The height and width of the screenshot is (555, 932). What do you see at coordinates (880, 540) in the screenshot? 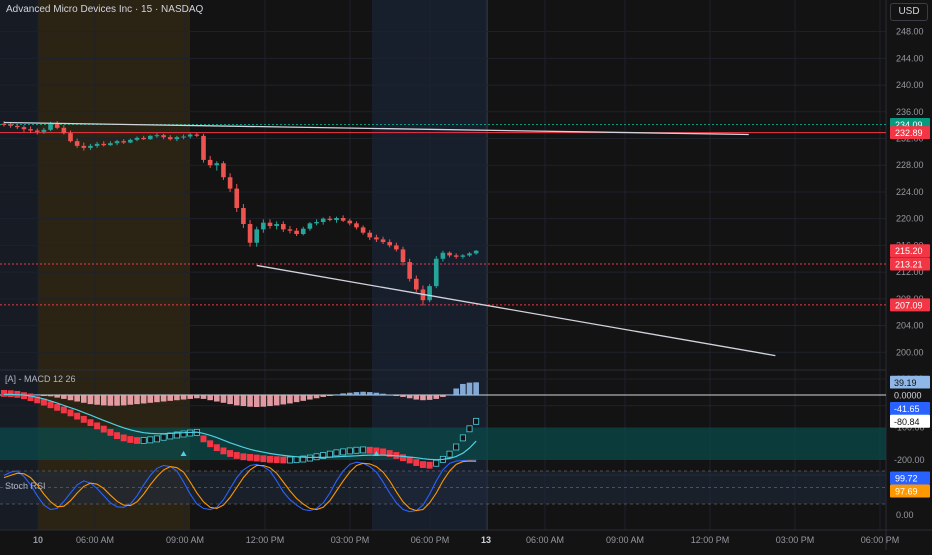
I see `time-axis-label: 06:00 PM` at bounding box center [880, 540].